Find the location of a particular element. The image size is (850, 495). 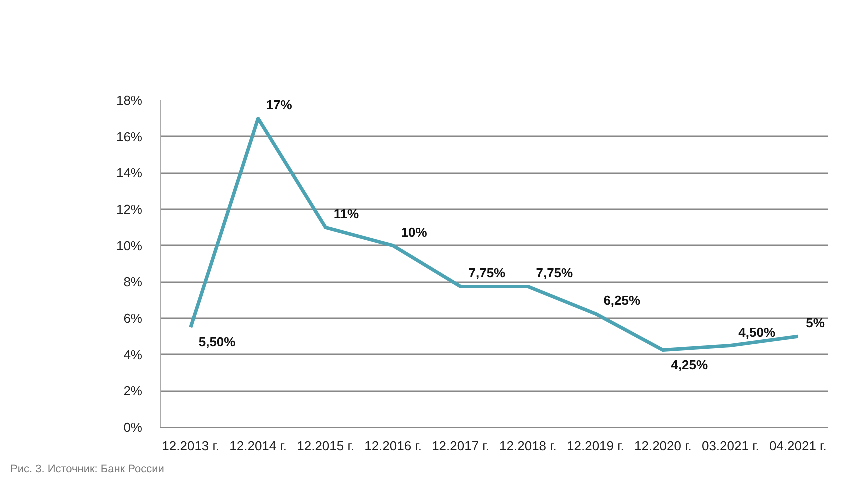

x-tick-label: 12.2017 г. is located at coordinates (461, 446).